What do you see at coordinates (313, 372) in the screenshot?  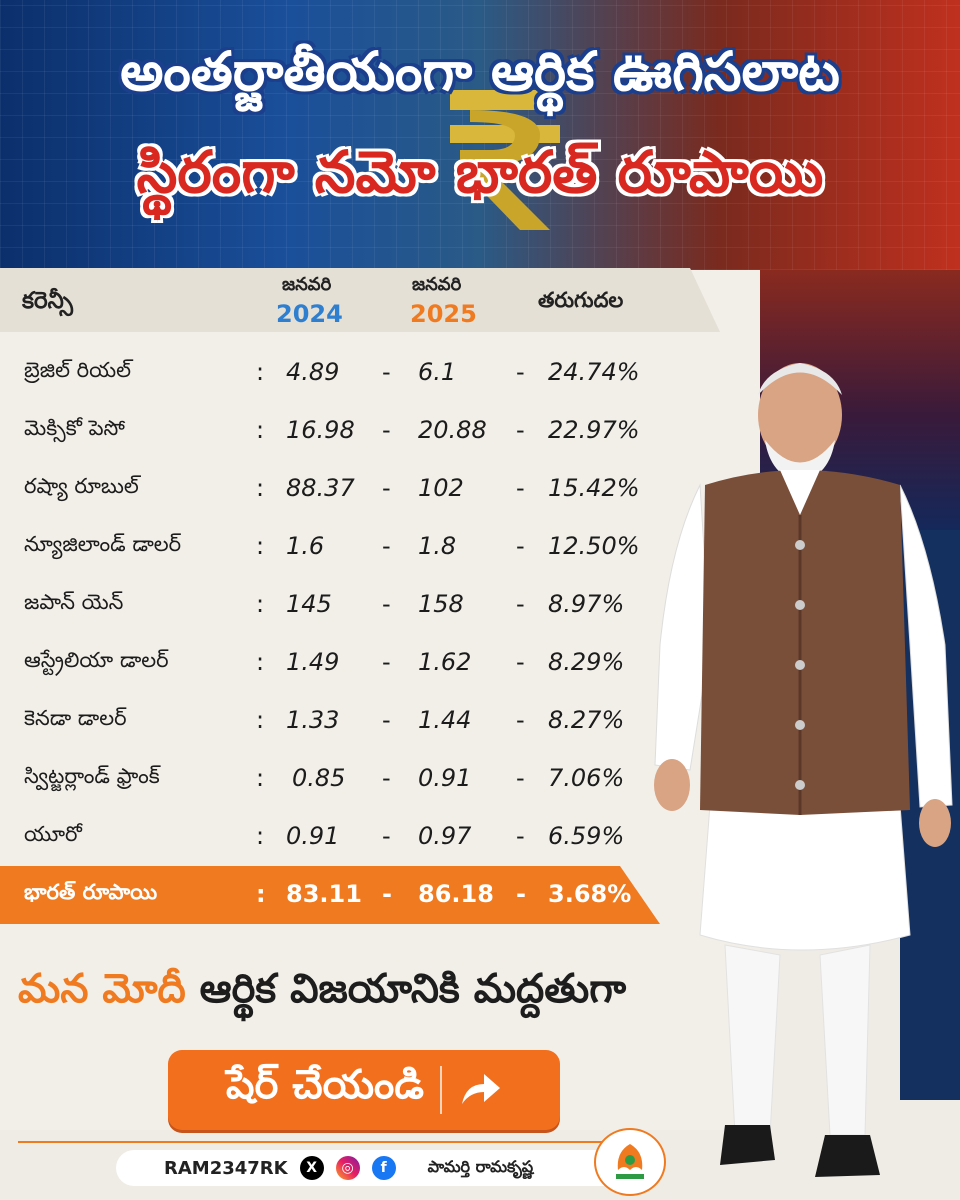 I see `value-2024: 4.89` at bounding box center [313, 372].